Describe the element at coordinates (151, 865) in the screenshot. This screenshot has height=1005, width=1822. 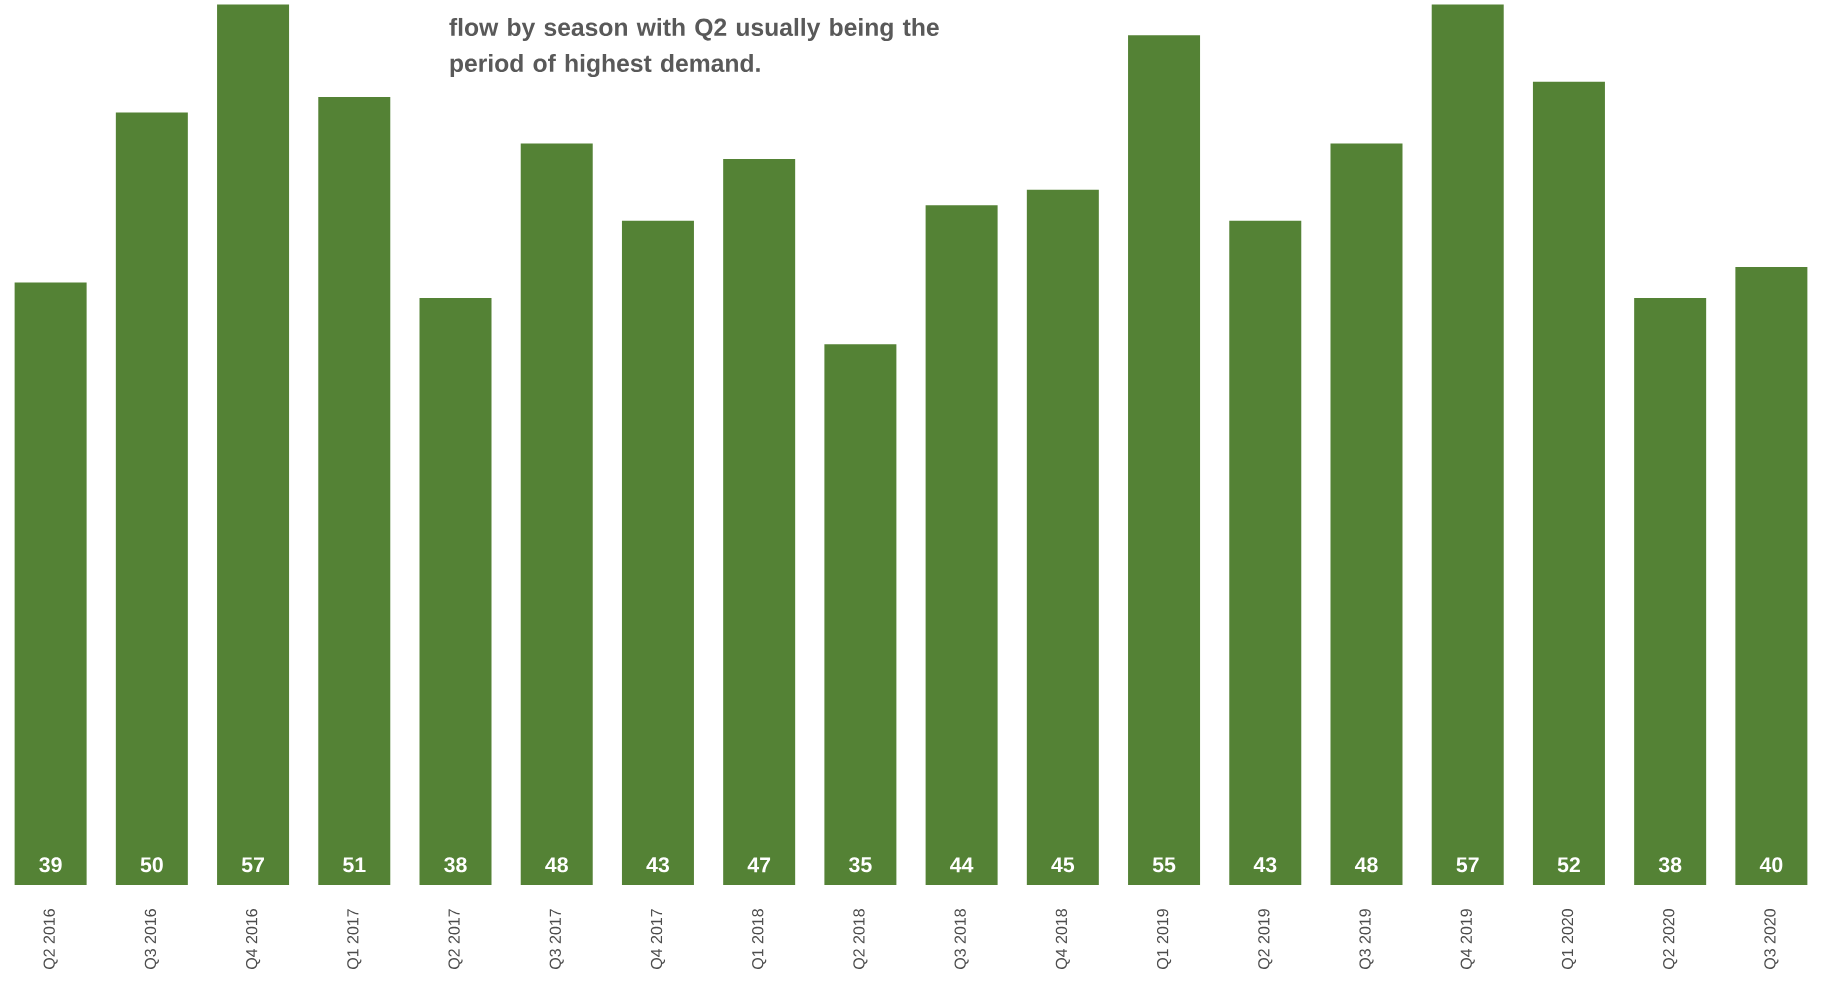
I see `data-label: 50` at that location.